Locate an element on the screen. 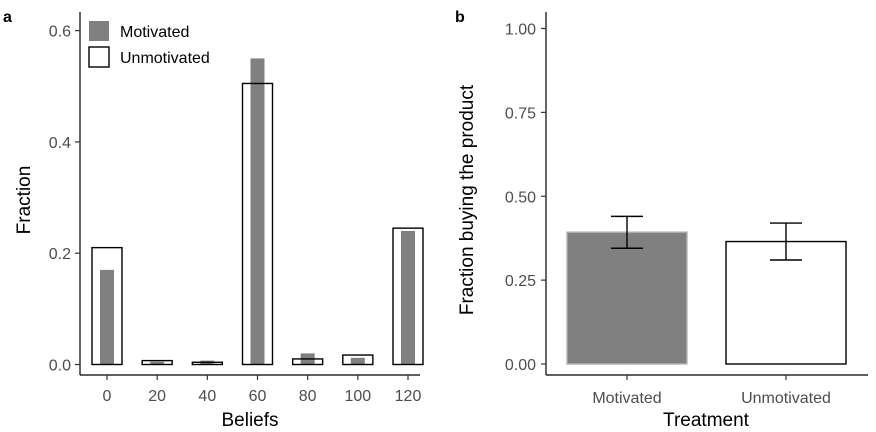 The image size is (876, 432). panel-b-x-axis-title: Treatment is located at coordinates (706, 420).